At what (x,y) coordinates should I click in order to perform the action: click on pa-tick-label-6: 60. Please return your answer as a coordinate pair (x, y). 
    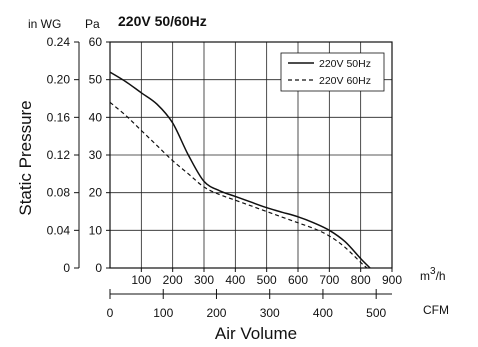
    Looking at the image, I should click on (96, 42).